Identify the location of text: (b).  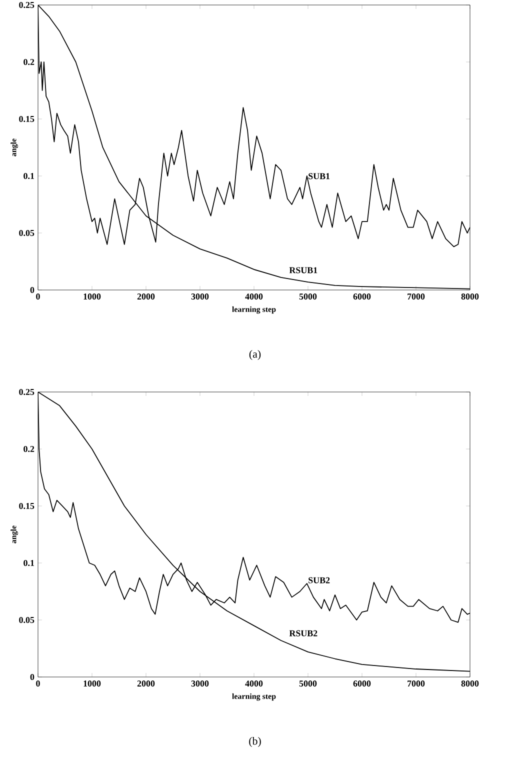
(255, 742).